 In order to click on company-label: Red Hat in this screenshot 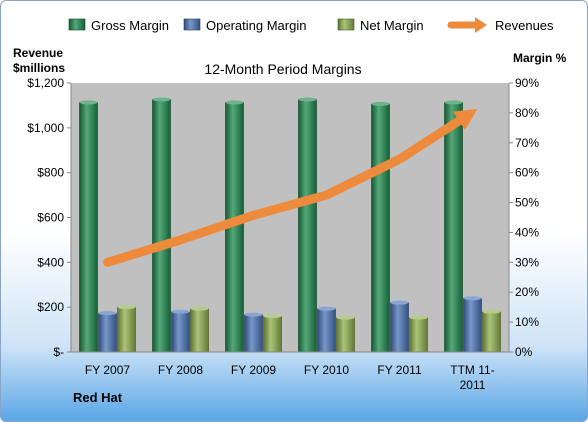, I will do `click(98, 397)`.